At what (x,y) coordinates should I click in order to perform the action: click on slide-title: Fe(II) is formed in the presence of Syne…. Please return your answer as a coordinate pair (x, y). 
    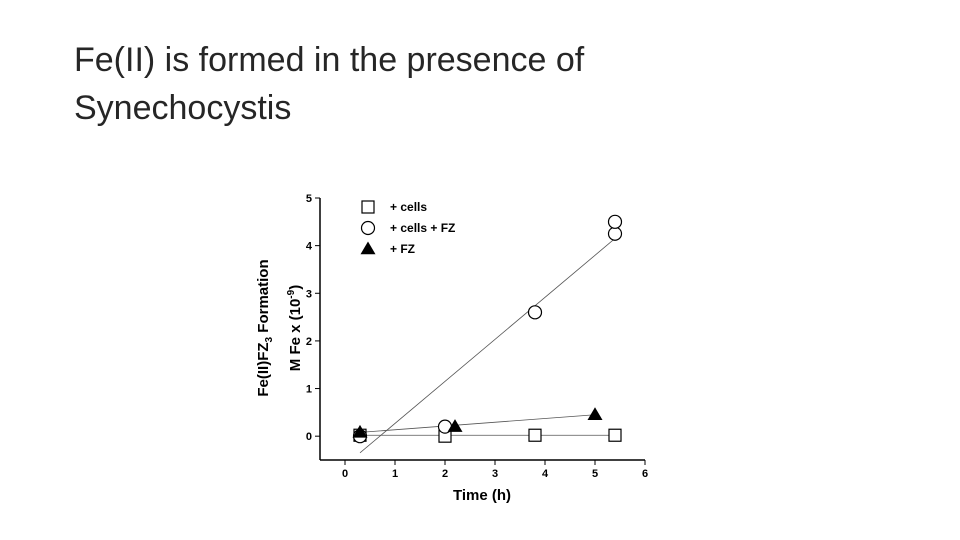
    Looking at the image, I should click on (474, 84).